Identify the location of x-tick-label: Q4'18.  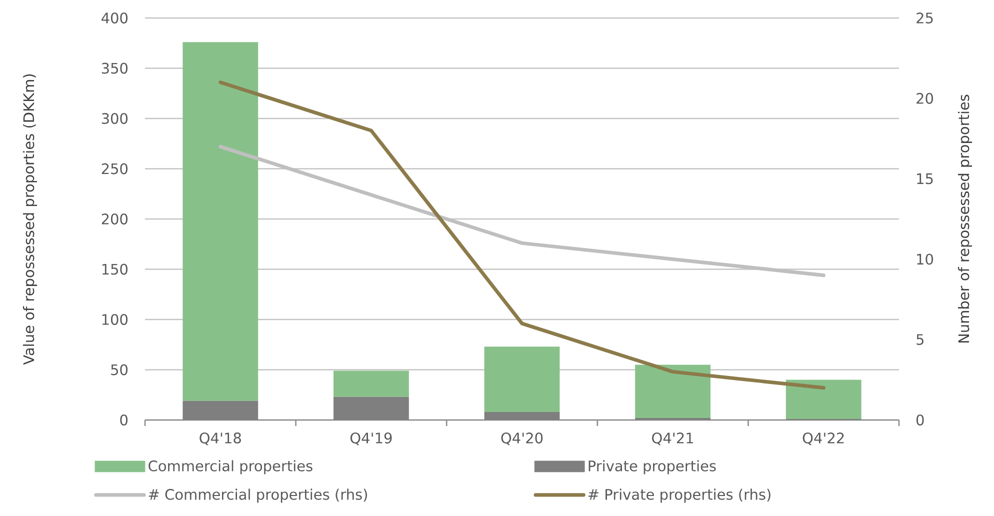
(220, 439).